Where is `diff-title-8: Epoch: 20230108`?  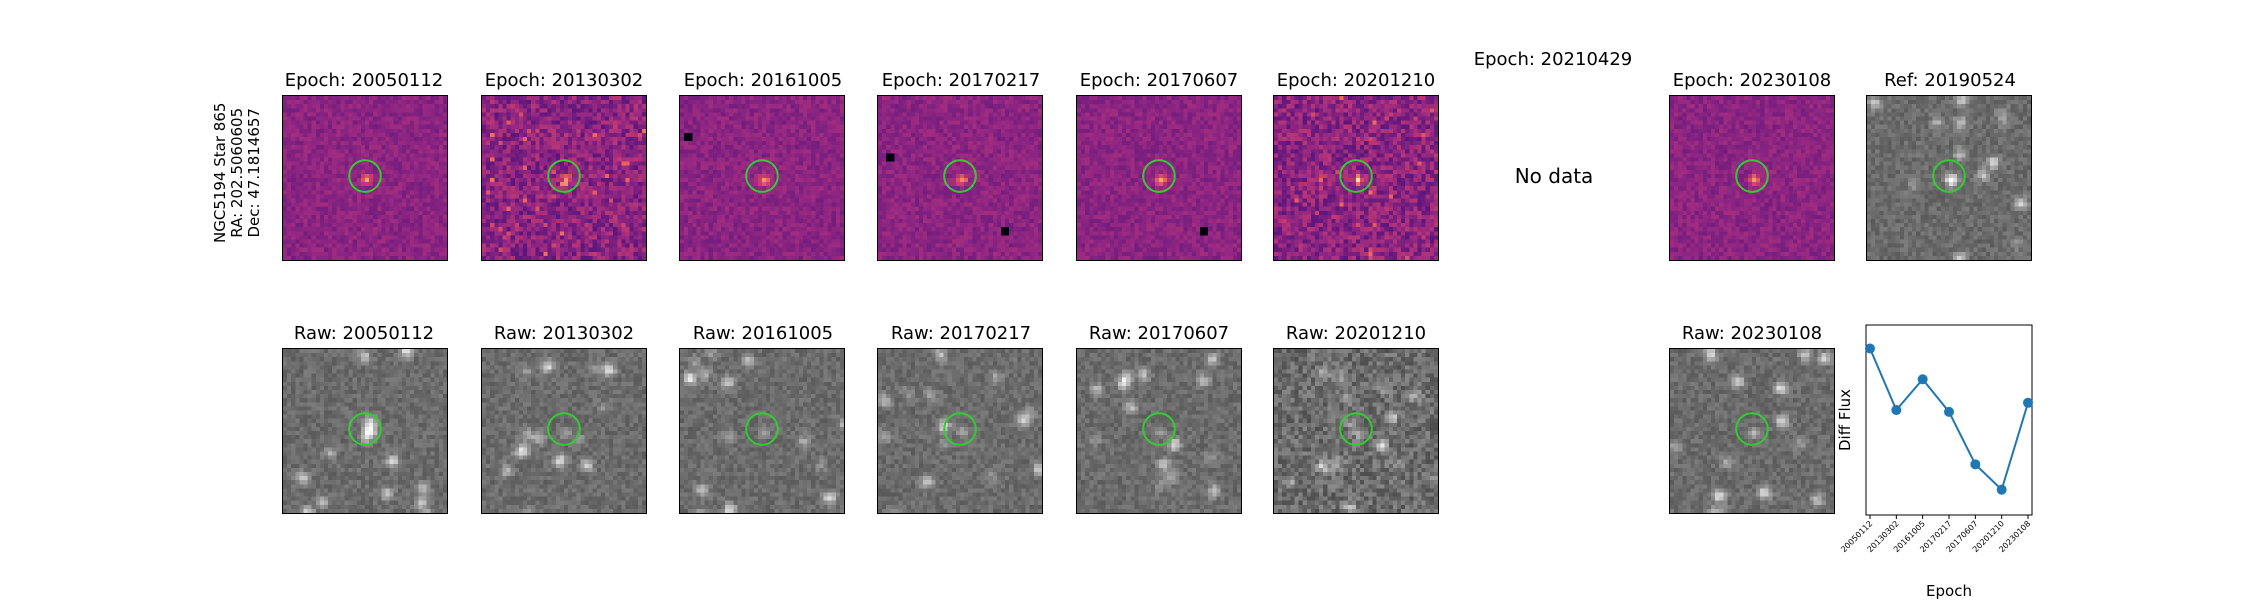 diff-title-8: Epoch: 20230108 is located at coordinates (1752, 80).